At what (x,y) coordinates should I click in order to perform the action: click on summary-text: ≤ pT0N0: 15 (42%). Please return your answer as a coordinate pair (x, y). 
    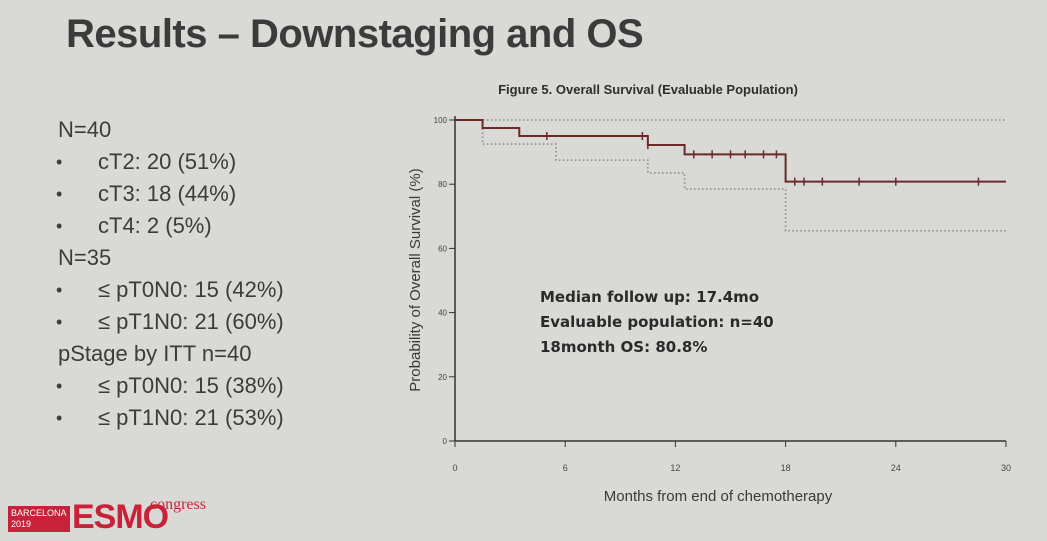
    Looking at the image, I should click on (191, 289).